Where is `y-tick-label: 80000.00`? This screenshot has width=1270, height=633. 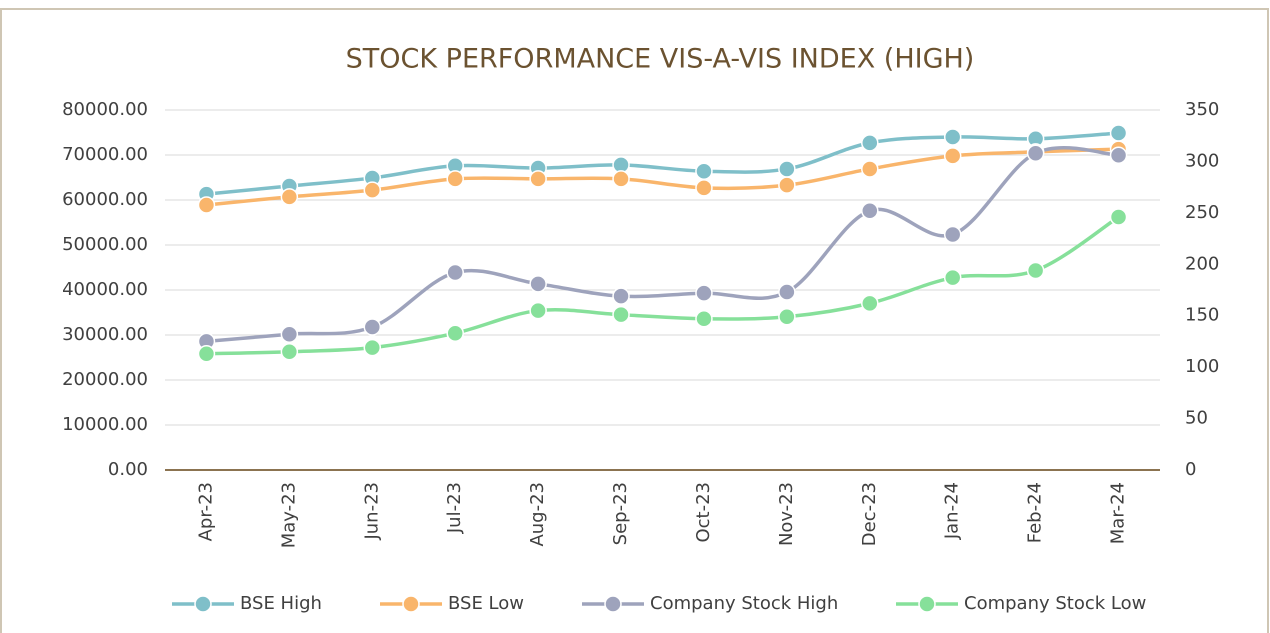
y-tick-label: 80000.00 is located at coordinates (105, 109).